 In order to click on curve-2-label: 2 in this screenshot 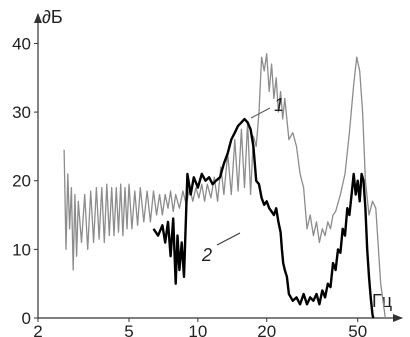, I will do `click(206, 255)`.